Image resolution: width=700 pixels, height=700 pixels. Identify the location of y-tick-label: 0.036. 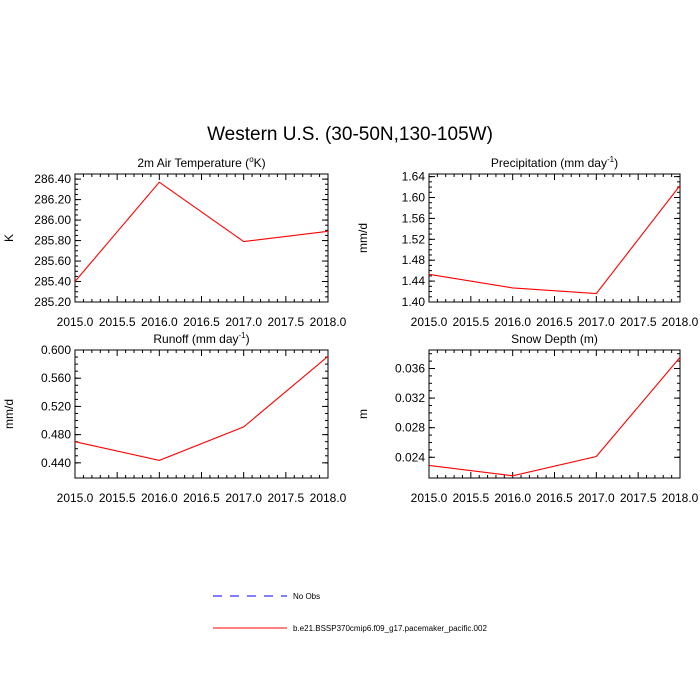
(410, 368).